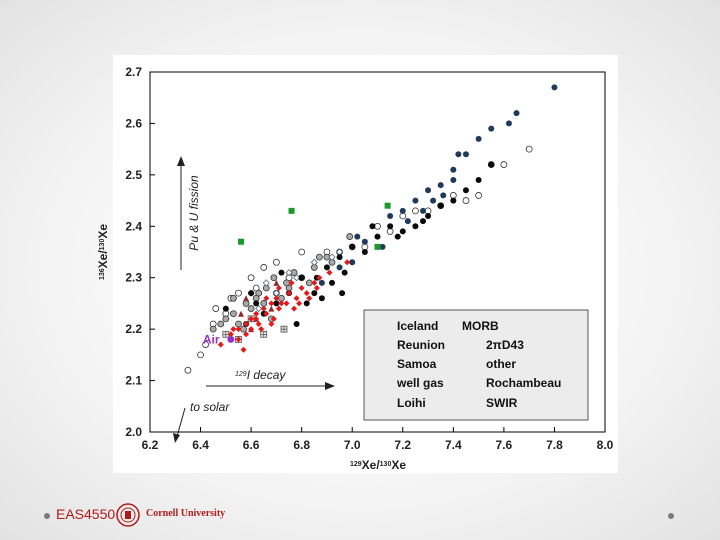 The width and height of the screenshot is (720, 540). I want to click on legend-item-label: other, so click(501, 364).